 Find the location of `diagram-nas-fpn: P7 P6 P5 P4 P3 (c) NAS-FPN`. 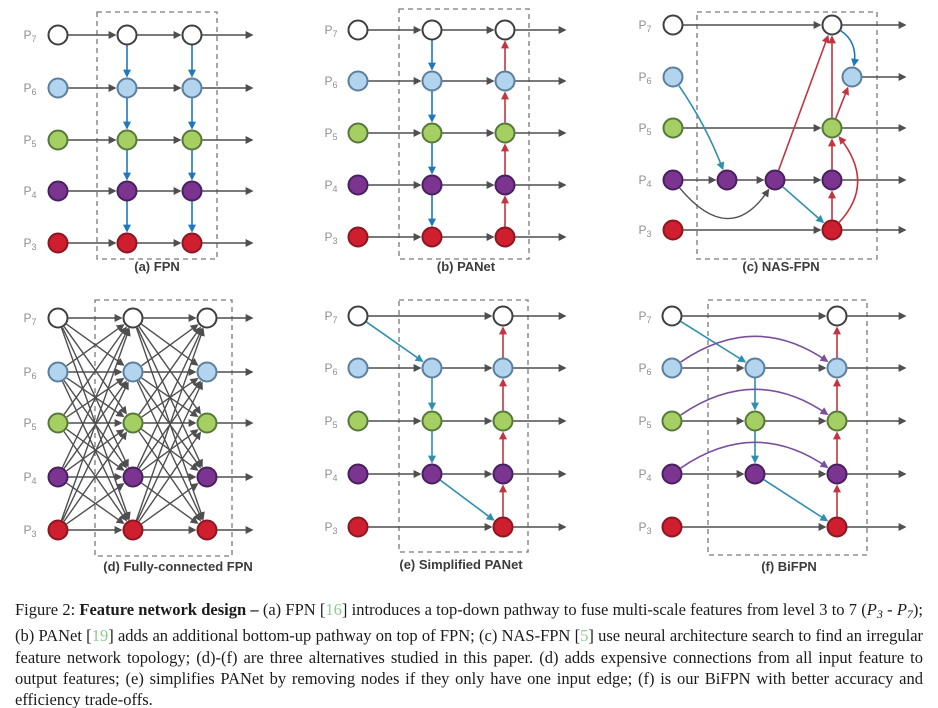

diagram-nas-fpn: P7 P6 P5 P4 P3 (c) NAS-FPN is located at coordinates (772, 142).